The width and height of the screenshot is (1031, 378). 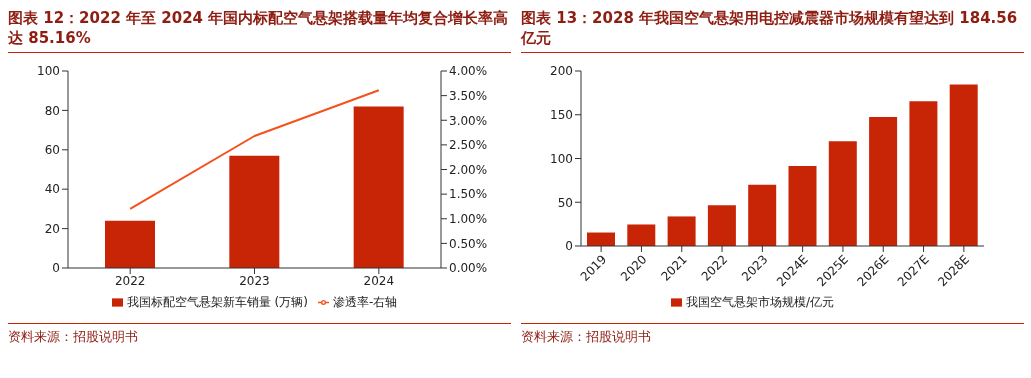 What do you see at coordinates (468, 268) in the screenshot?
I see `y2-tick-label: 0.00%` at bounding box center [468, 268].